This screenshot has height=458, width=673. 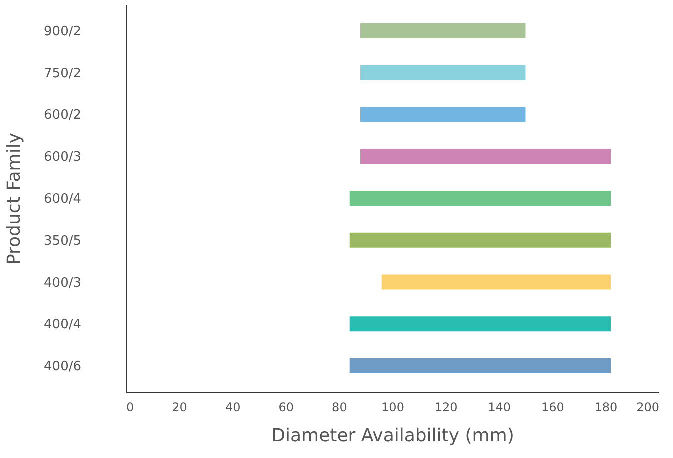 What do you see at coordinates (446, 407) in the screenshot?
I see `x-tick-label: 120` at bounding box center [446, 407].